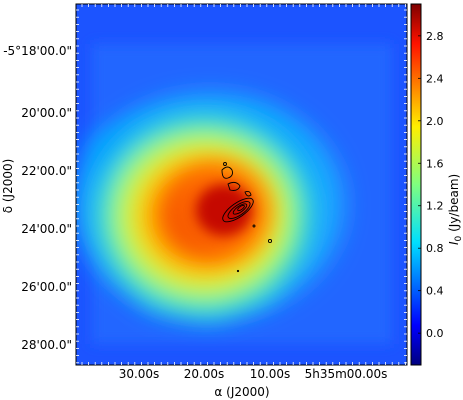  What do you see at coordinates (46, 113) in the screenshot?
I see `y-tick-label: 20'00.0"` at bounding box center [46, 113].